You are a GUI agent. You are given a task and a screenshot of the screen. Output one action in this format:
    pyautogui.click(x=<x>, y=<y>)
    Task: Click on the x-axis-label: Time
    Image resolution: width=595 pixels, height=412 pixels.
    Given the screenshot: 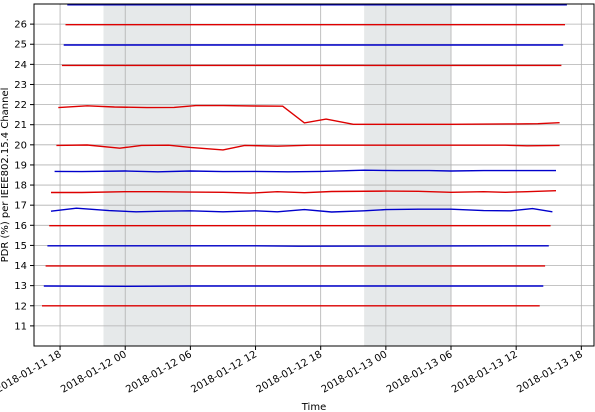 What is the action you would take?
    pyautogui.click(x=313, y=407)
    